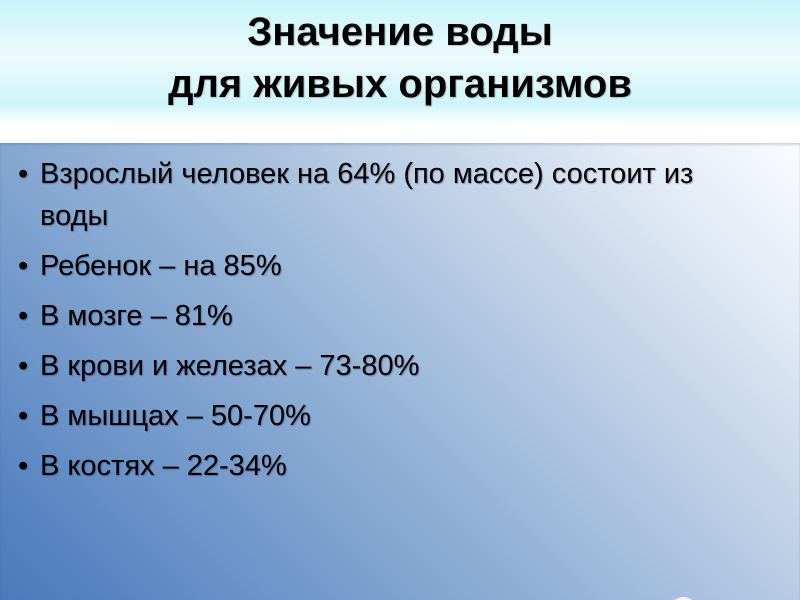  Describe the element at coordinates (390, 466) in the screenshot. I see `list-item: • В костях – 22-34%` at that location.